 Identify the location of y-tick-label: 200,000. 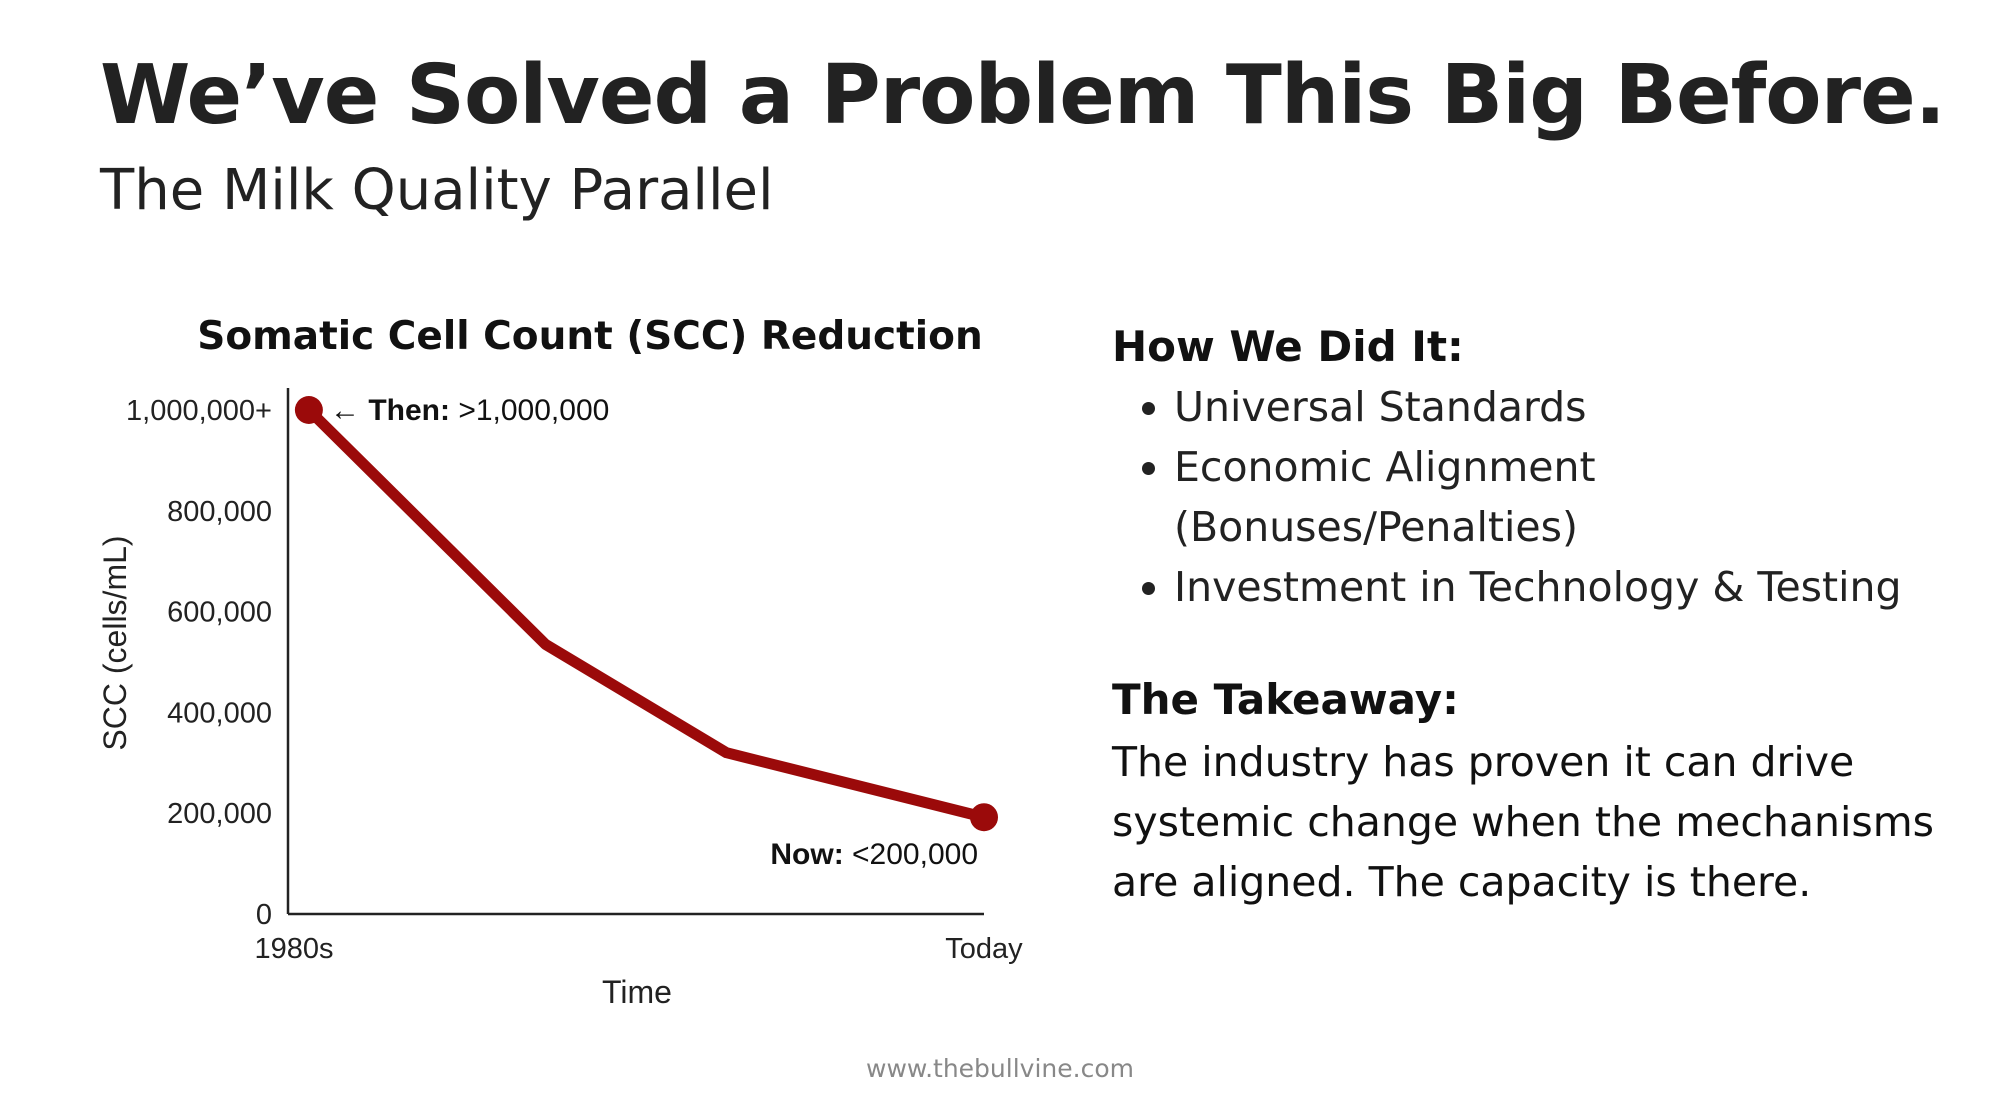
(219, 814).